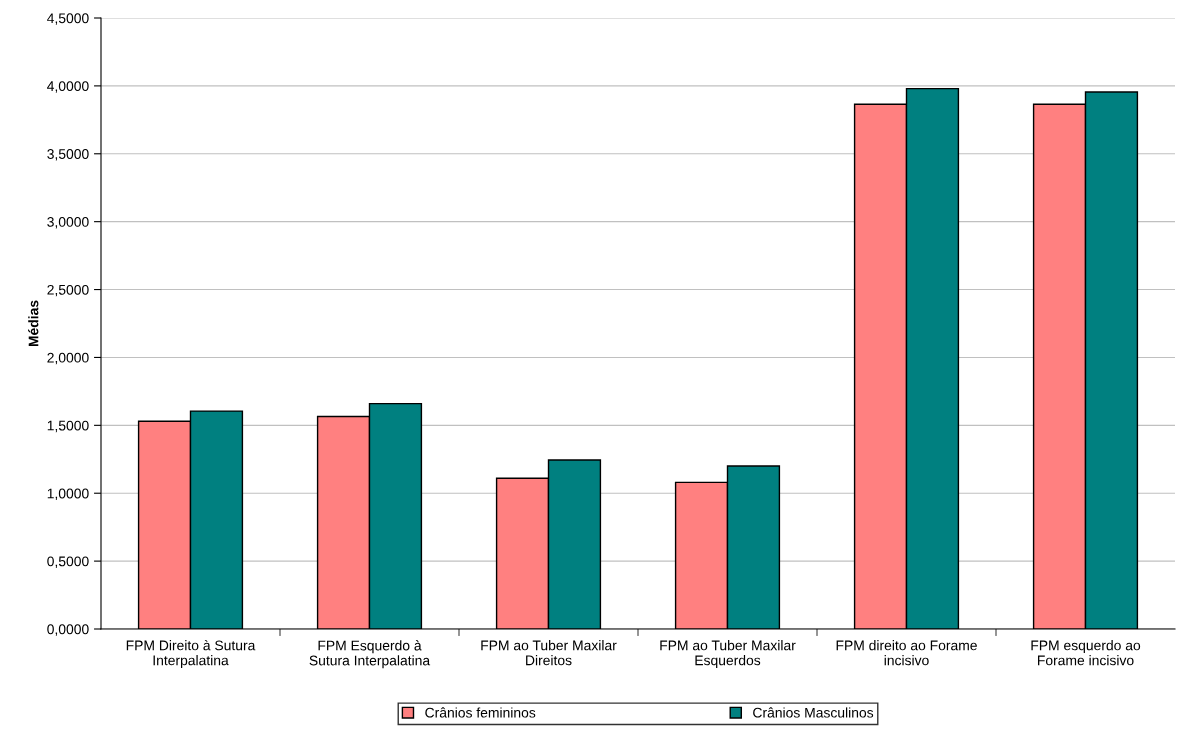 The image size is (1184, 729). Describe the element at coordinates (728, 654) in the screenshot. I see `x-tick-label: FPM ao Tuber Maxilar Esquerdos` at that location.